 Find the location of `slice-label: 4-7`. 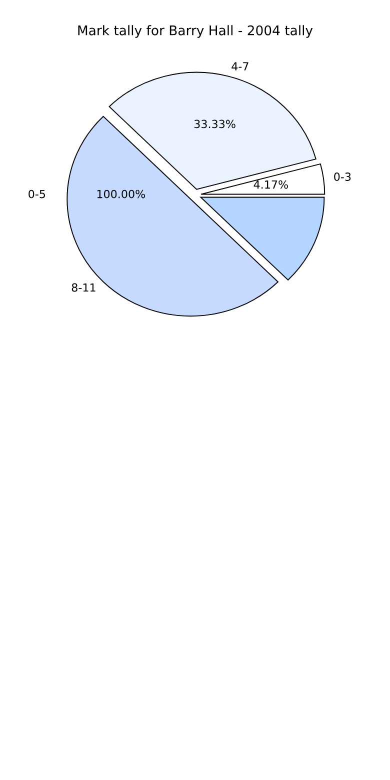

slice-label: 4-7 is located at coordinates (240, 66).